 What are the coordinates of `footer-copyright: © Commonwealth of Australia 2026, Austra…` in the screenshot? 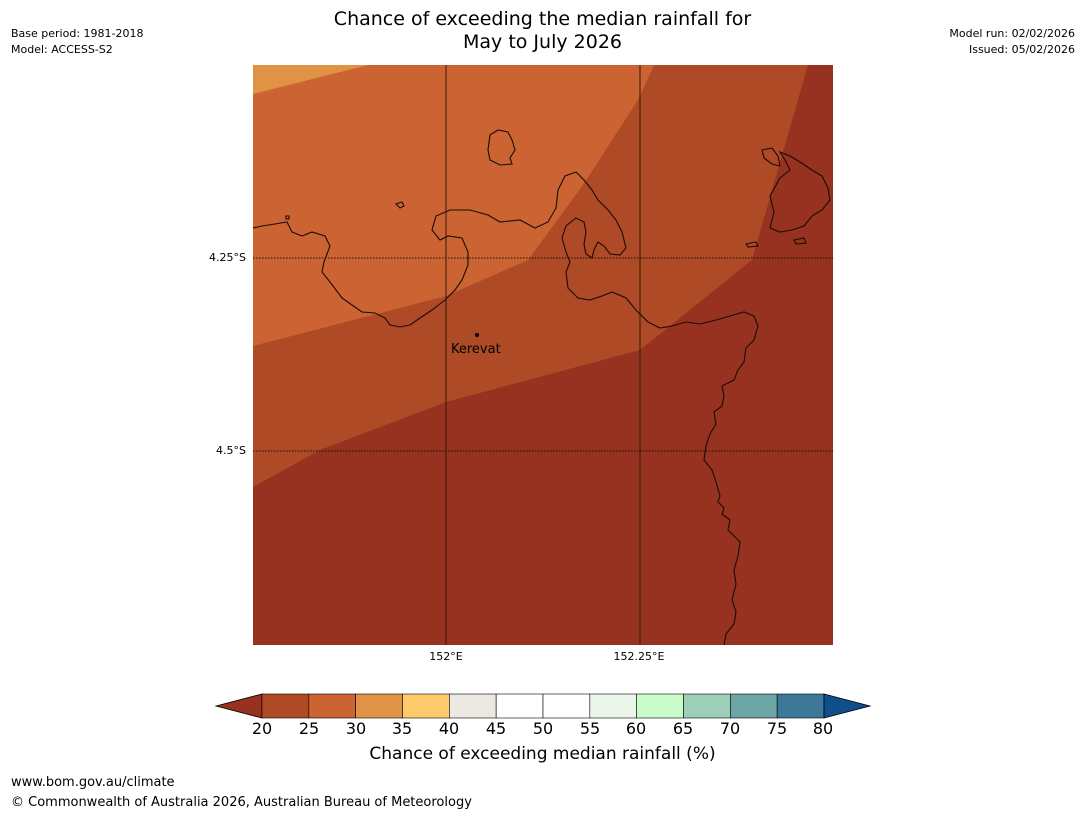 It's located at (241, 802).